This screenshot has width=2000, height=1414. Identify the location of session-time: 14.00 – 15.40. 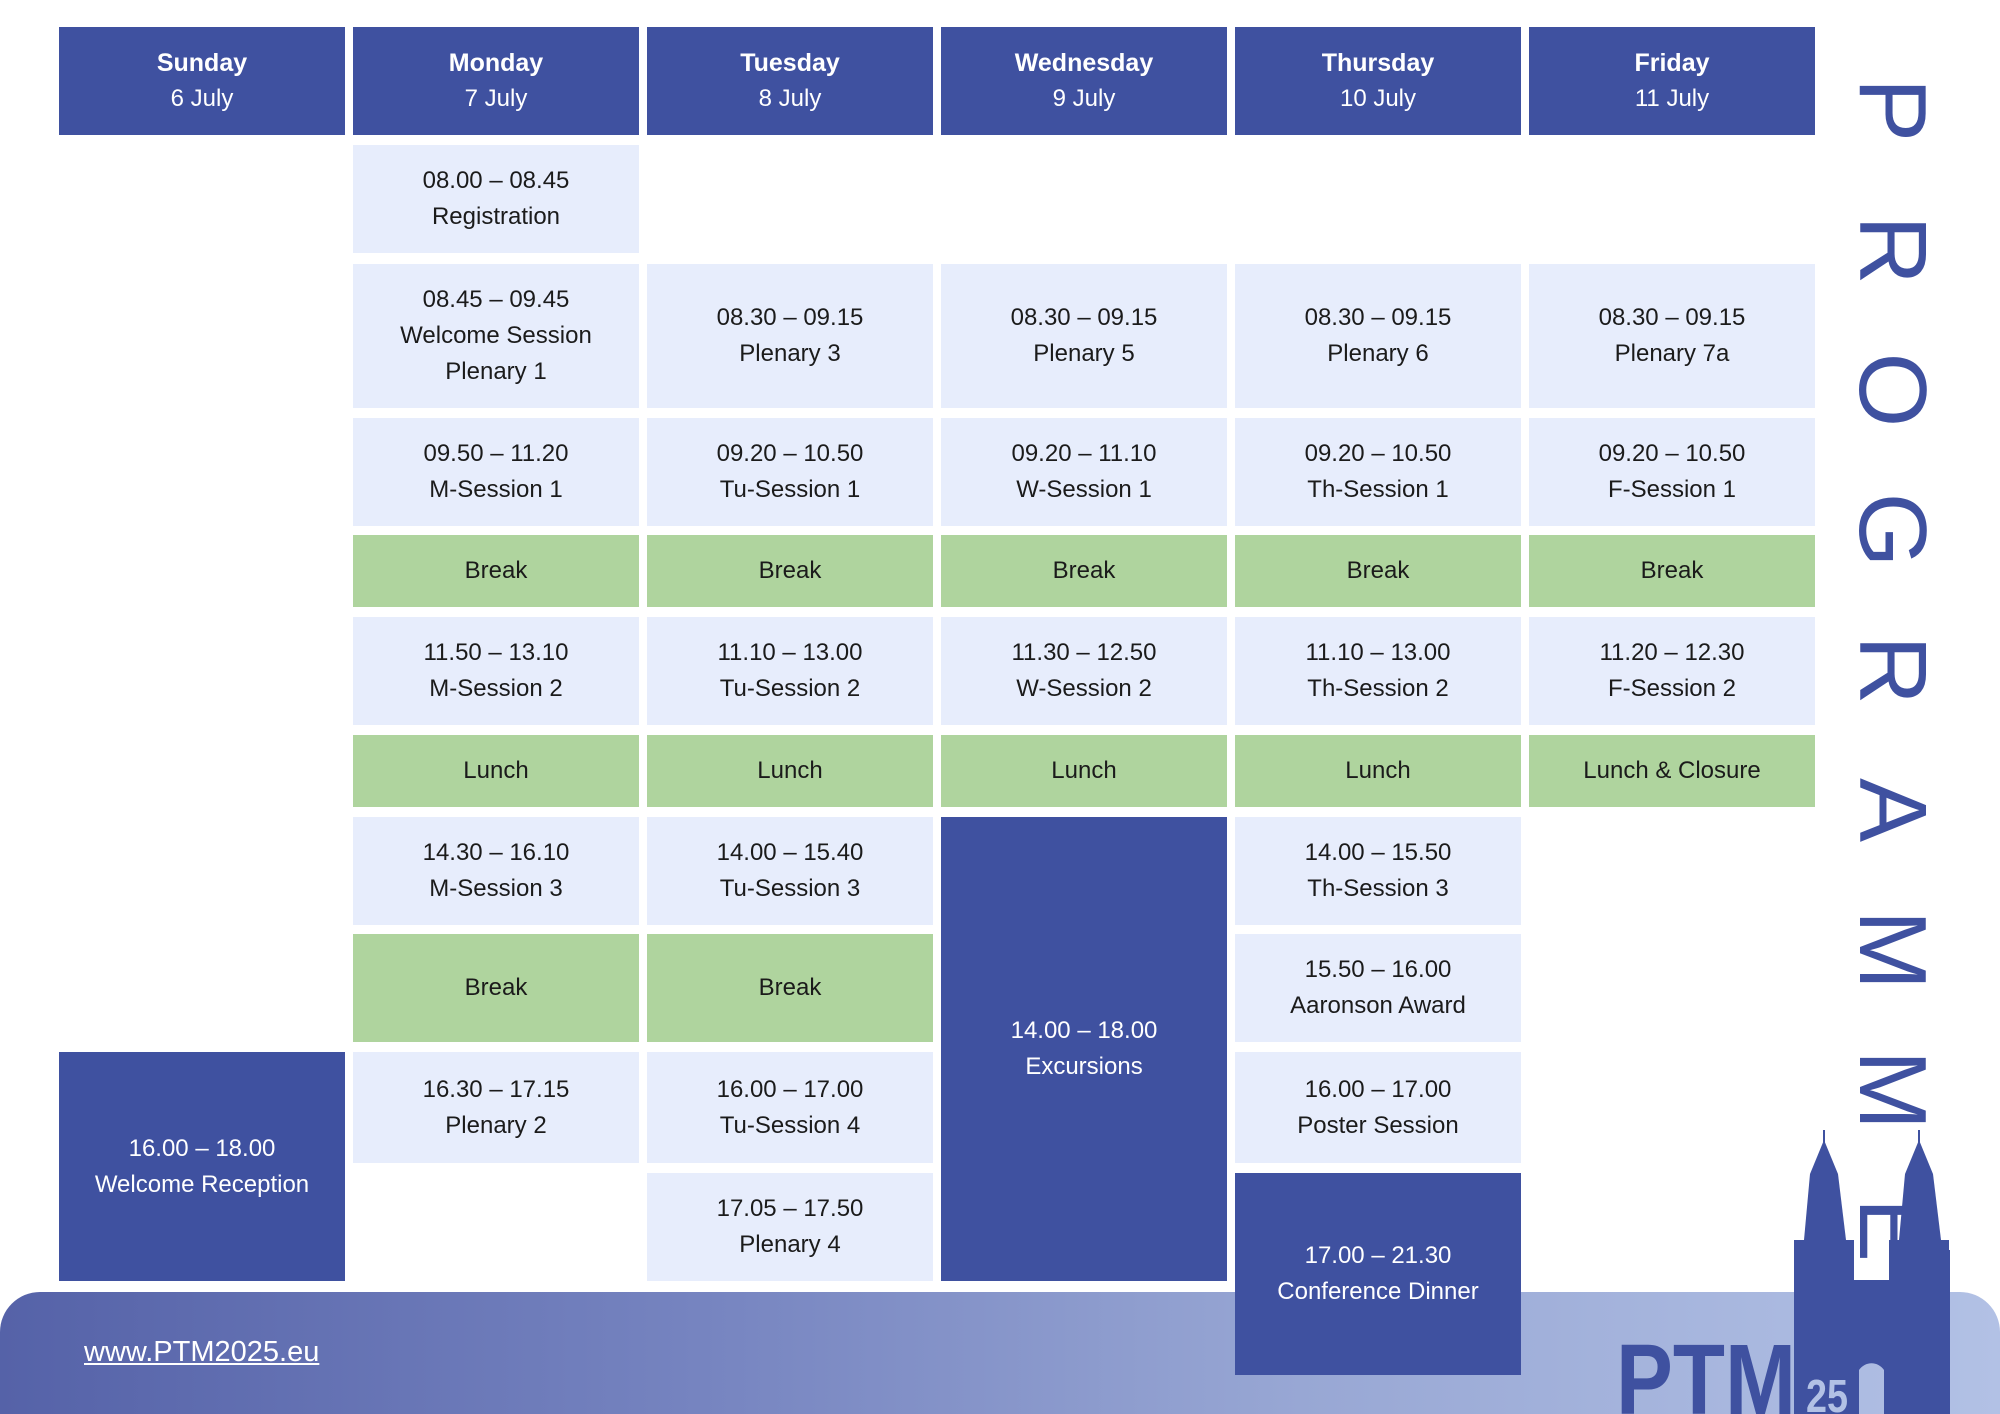
(790, 852).